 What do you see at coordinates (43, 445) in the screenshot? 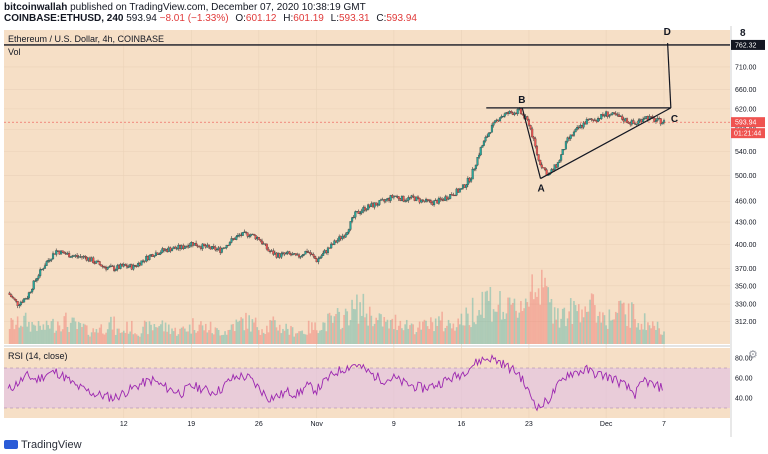
I see `tradingview-logo: TradingView` at bounding box center [43, 445].